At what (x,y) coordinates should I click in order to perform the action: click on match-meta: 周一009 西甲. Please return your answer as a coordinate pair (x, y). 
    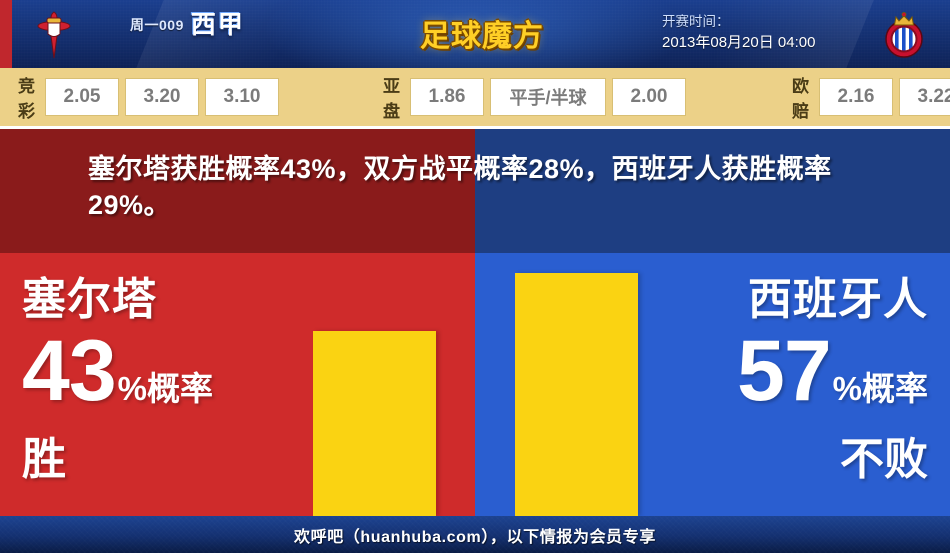
    Looking at the image, I should click on (187, 25).